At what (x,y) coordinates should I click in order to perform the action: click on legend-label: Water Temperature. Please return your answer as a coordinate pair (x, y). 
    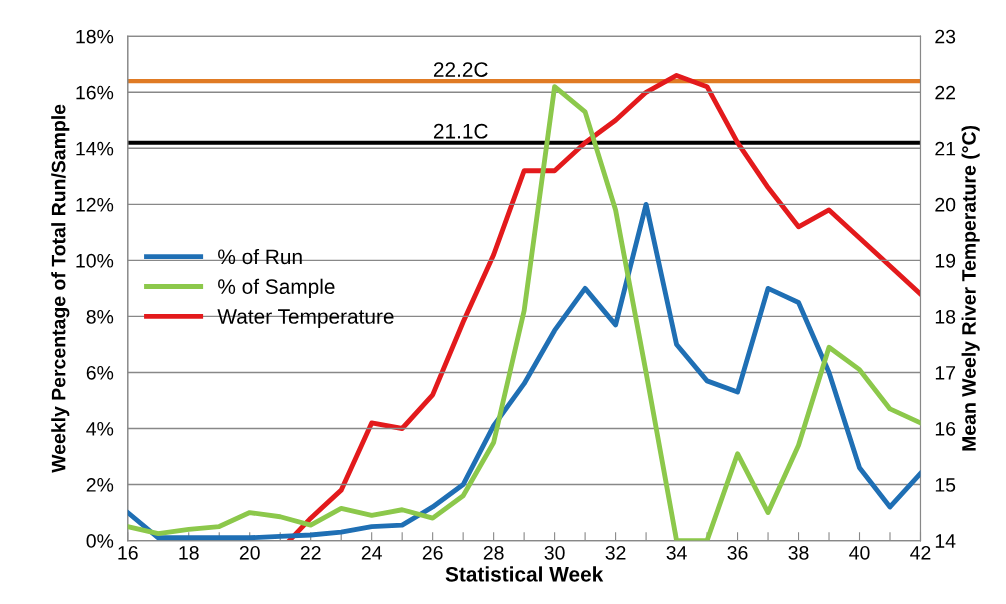
    Looking at the image, I should click on (305, 318).